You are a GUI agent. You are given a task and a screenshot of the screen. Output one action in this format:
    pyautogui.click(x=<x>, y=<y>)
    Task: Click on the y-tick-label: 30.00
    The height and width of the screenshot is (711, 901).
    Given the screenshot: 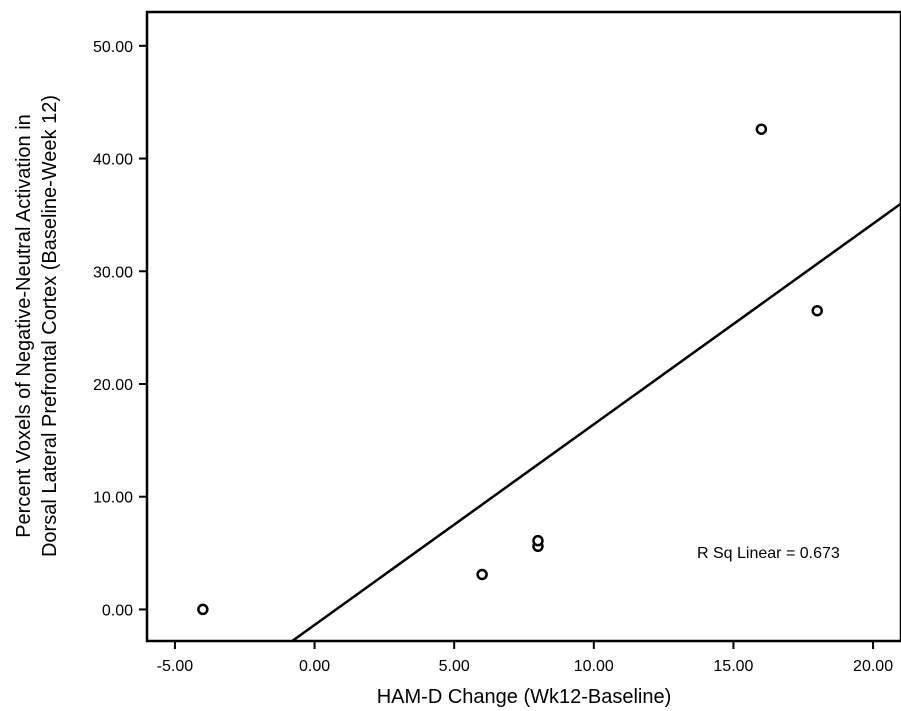 What is the action you would take?
    pyautogui.click(x=113, y=272)
    